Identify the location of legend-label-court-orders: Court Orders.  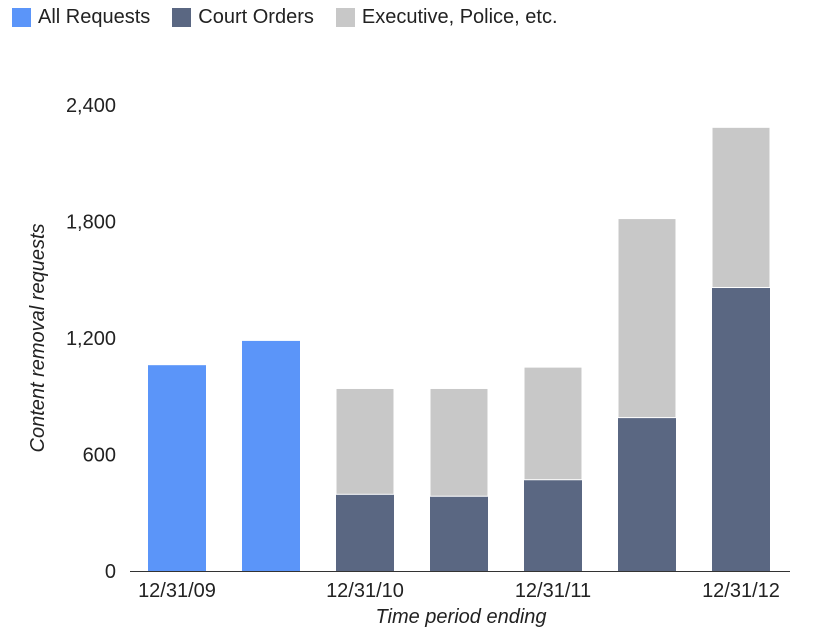
(256, 17).